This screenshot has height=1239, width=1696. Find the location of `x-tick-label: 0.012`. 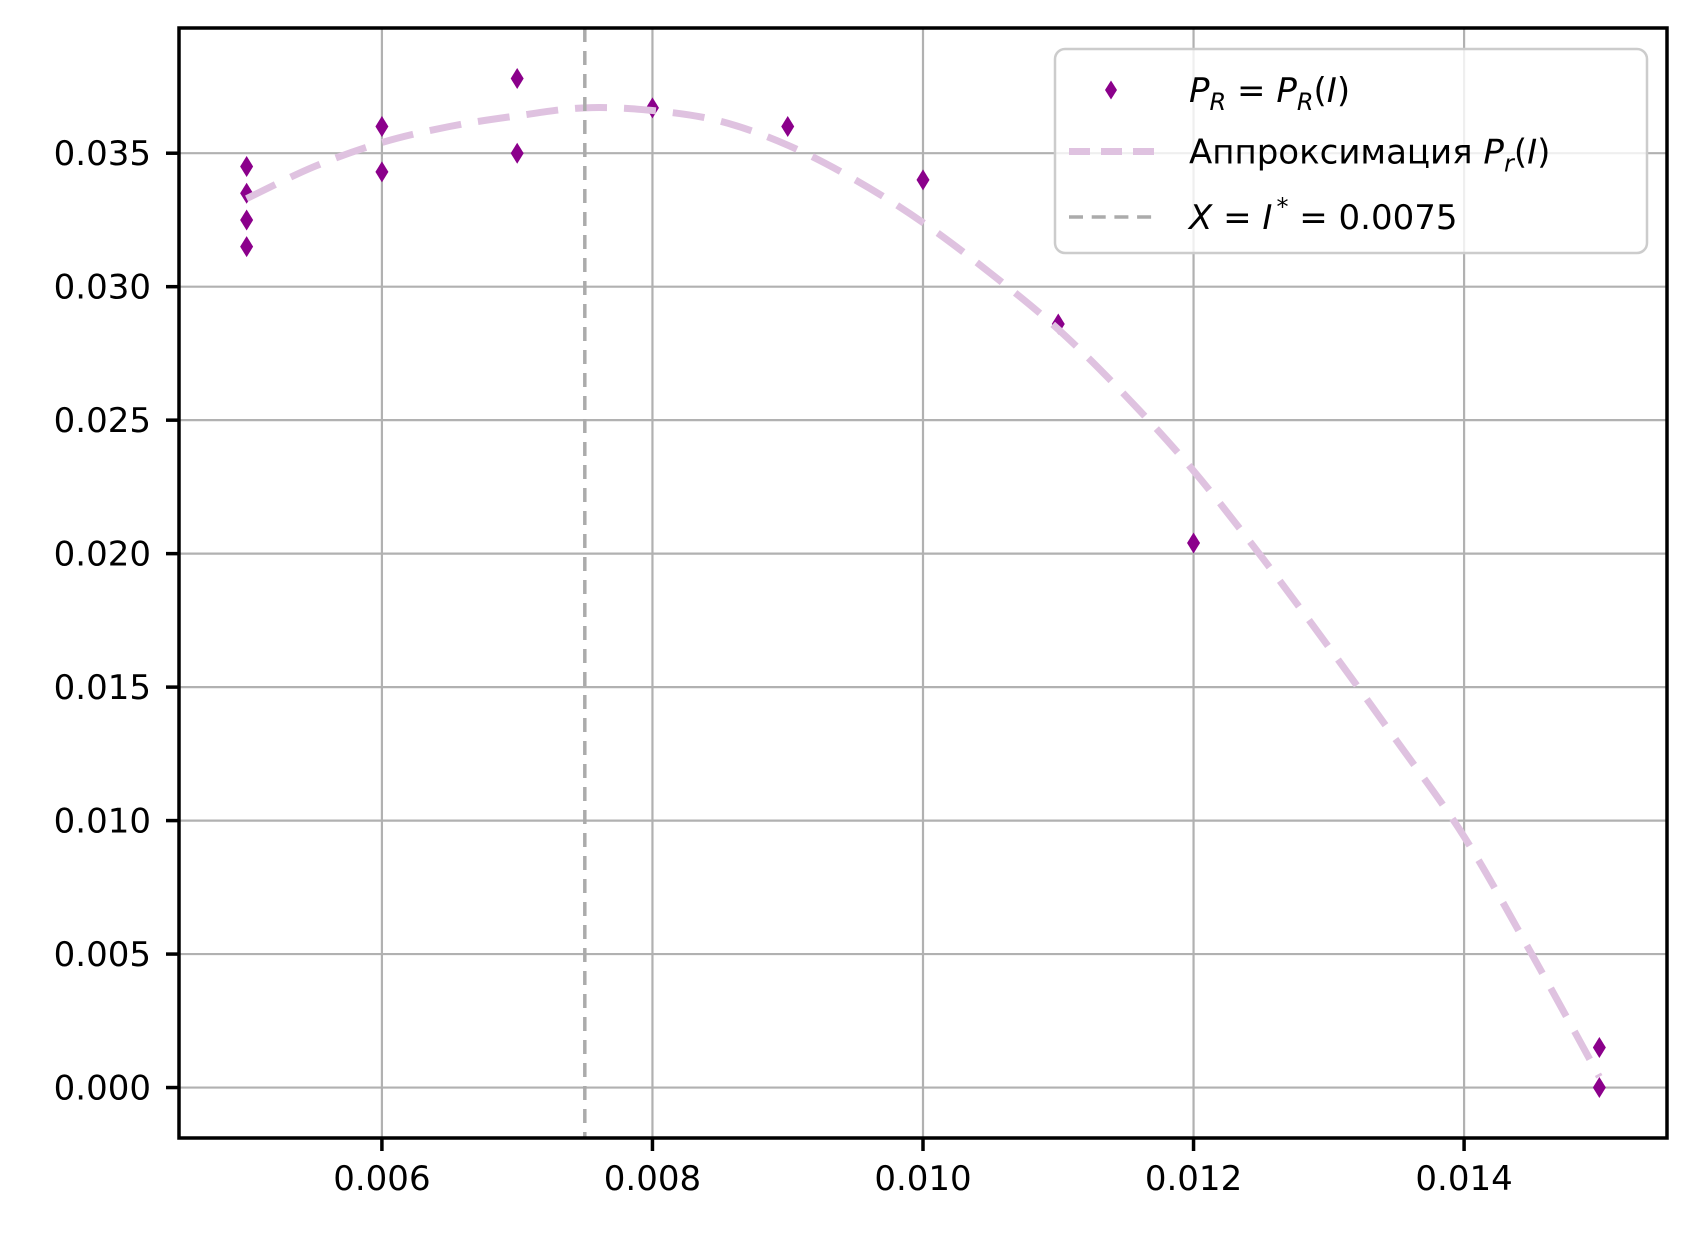

x-tick-label: 0.012 is located at coordinates (1193, 1179).